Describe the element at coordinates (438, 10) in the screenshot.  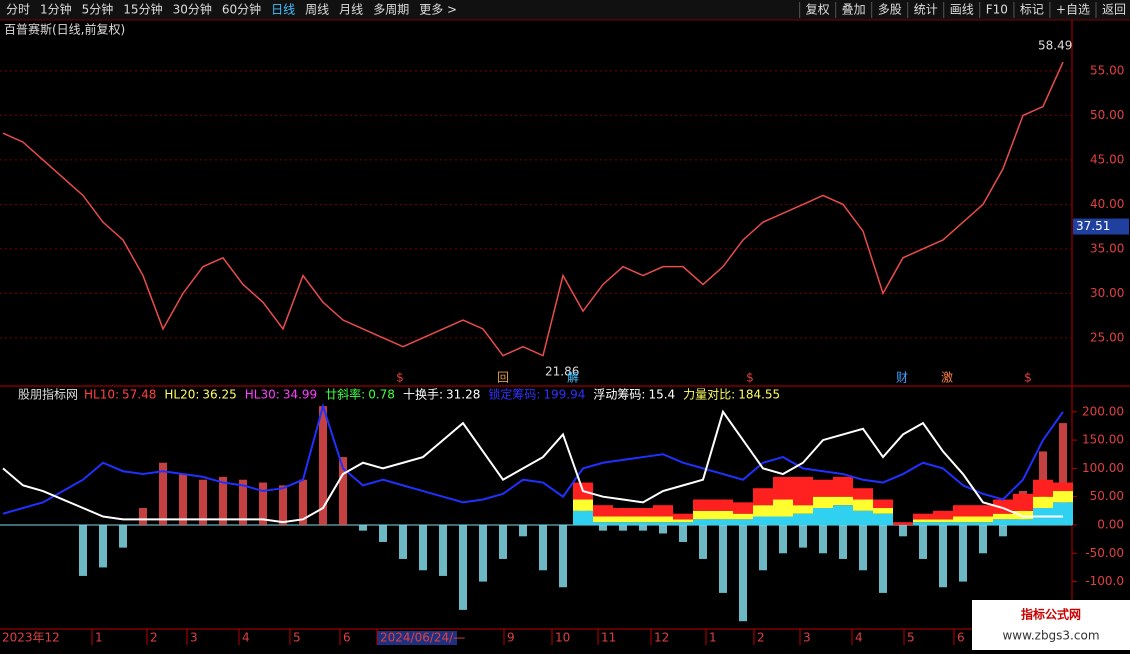
I see `toolbar-tab: 更多 >` at that location.